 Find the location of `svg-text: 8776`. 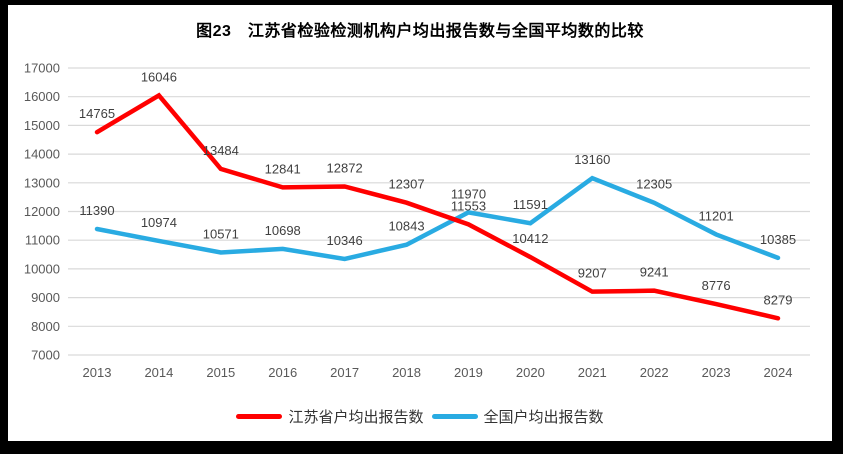

svg-text: 8776 is located at coordinates (716, 285).